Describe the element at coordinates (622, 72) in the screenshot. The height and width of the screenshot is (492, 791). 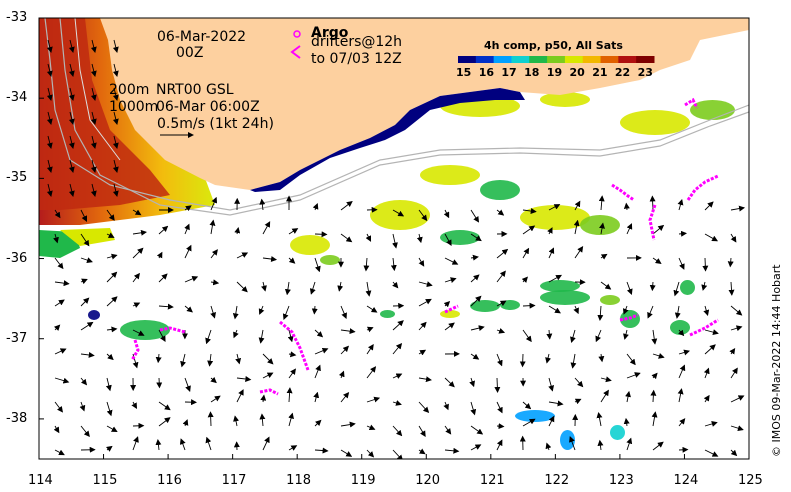
I see `colorbar-tick-label: 22` at that location.